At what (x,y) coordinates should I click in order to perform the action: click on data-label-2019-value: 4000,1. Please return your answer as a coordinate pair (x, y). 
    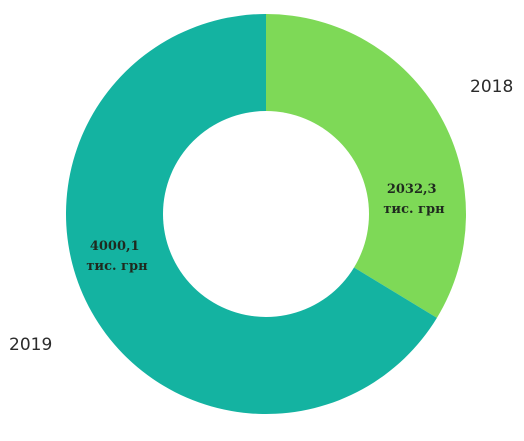
    Looking at the image, I should click on (115, 246).